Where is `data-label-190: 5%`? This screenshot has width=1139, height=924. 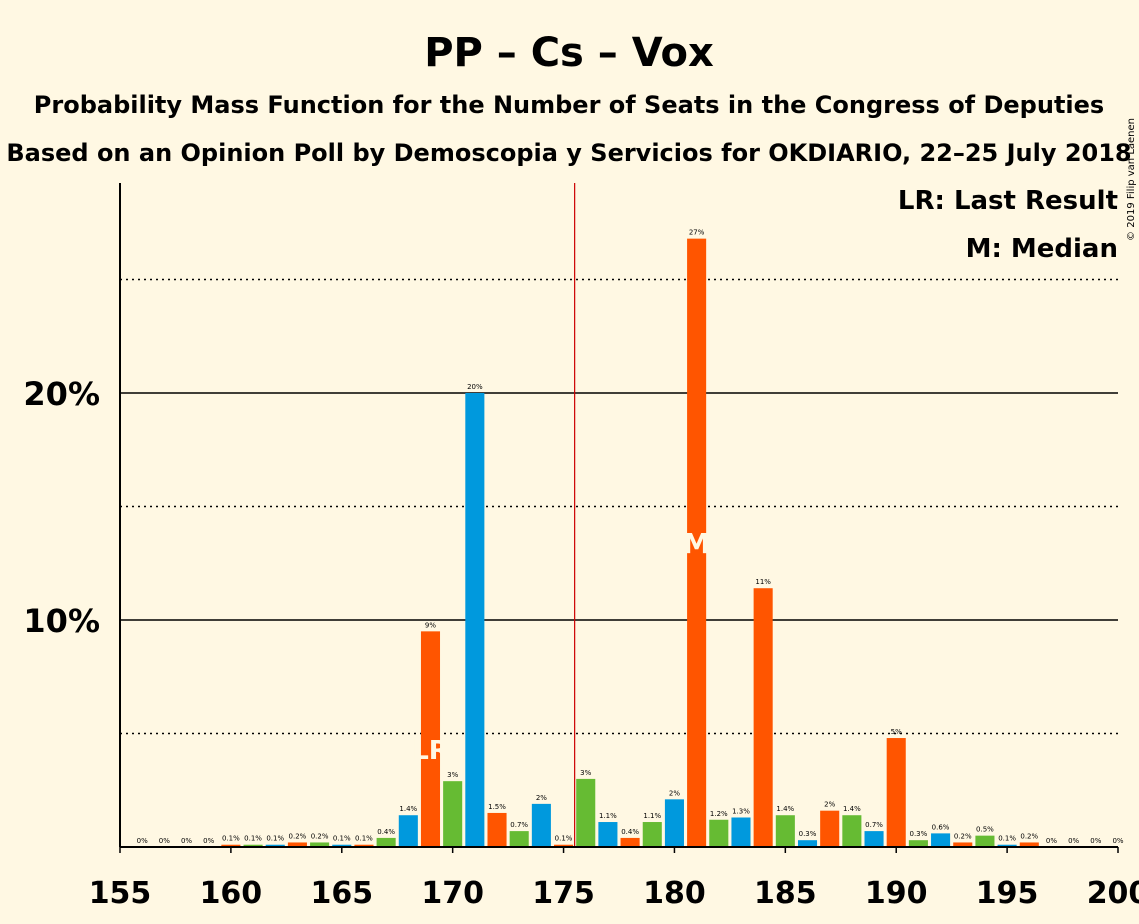 data-label-190: 5% is located at coordinates (896, 732).